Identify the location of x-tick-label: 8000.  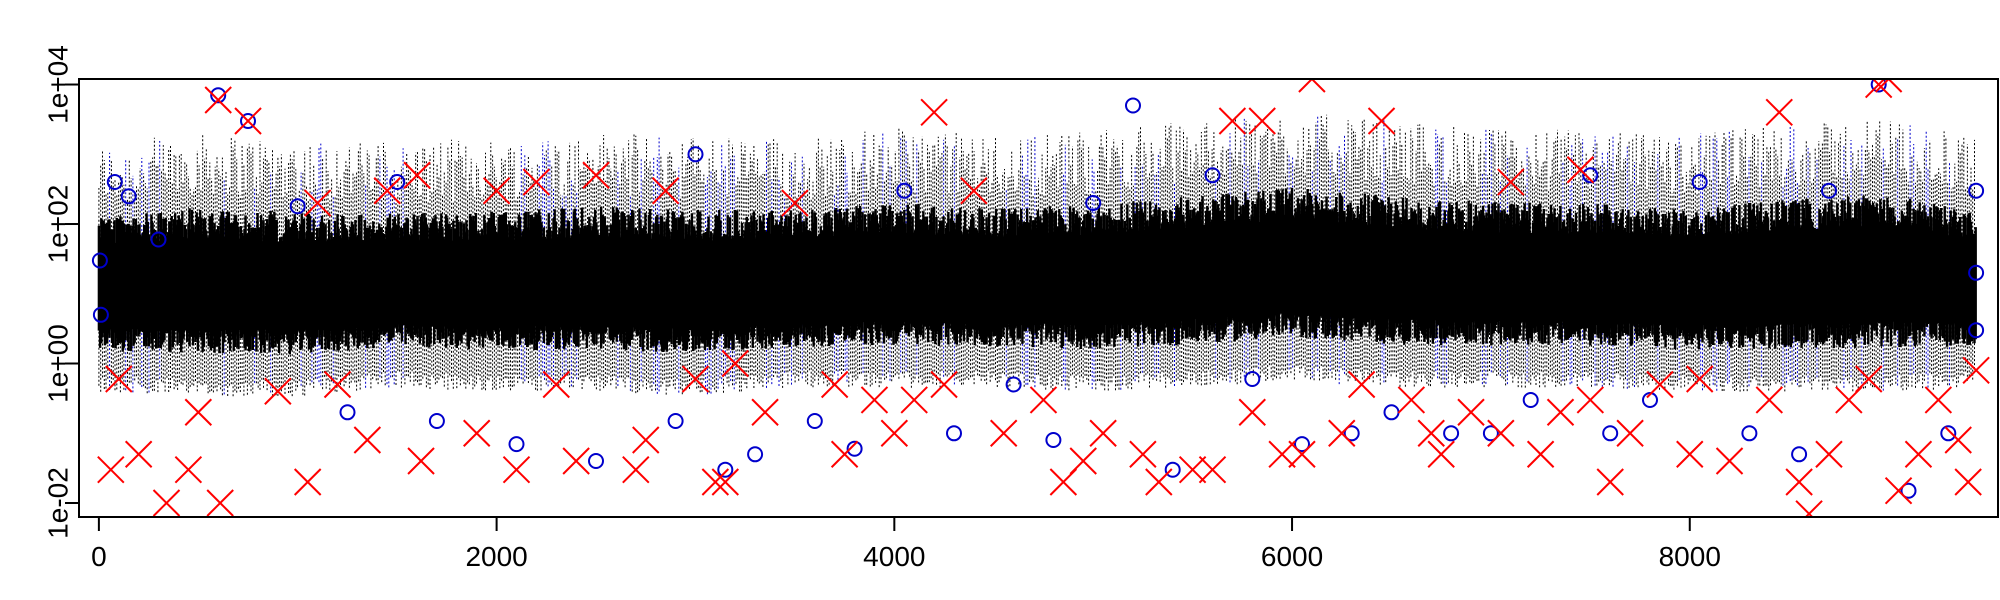
(1690, 556).